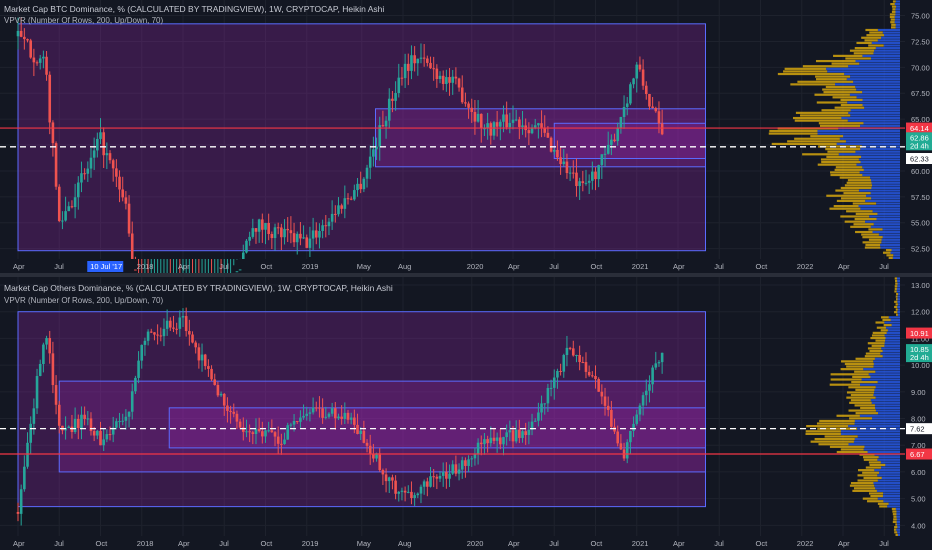 The width and height of the screenshot is (932, 550). Describe the element at coordinates (84, 300) in the screenshot. I see `others-vpvr-label: VPVR (Number Of Rows, 200, Up/Down, 70)` at that location.